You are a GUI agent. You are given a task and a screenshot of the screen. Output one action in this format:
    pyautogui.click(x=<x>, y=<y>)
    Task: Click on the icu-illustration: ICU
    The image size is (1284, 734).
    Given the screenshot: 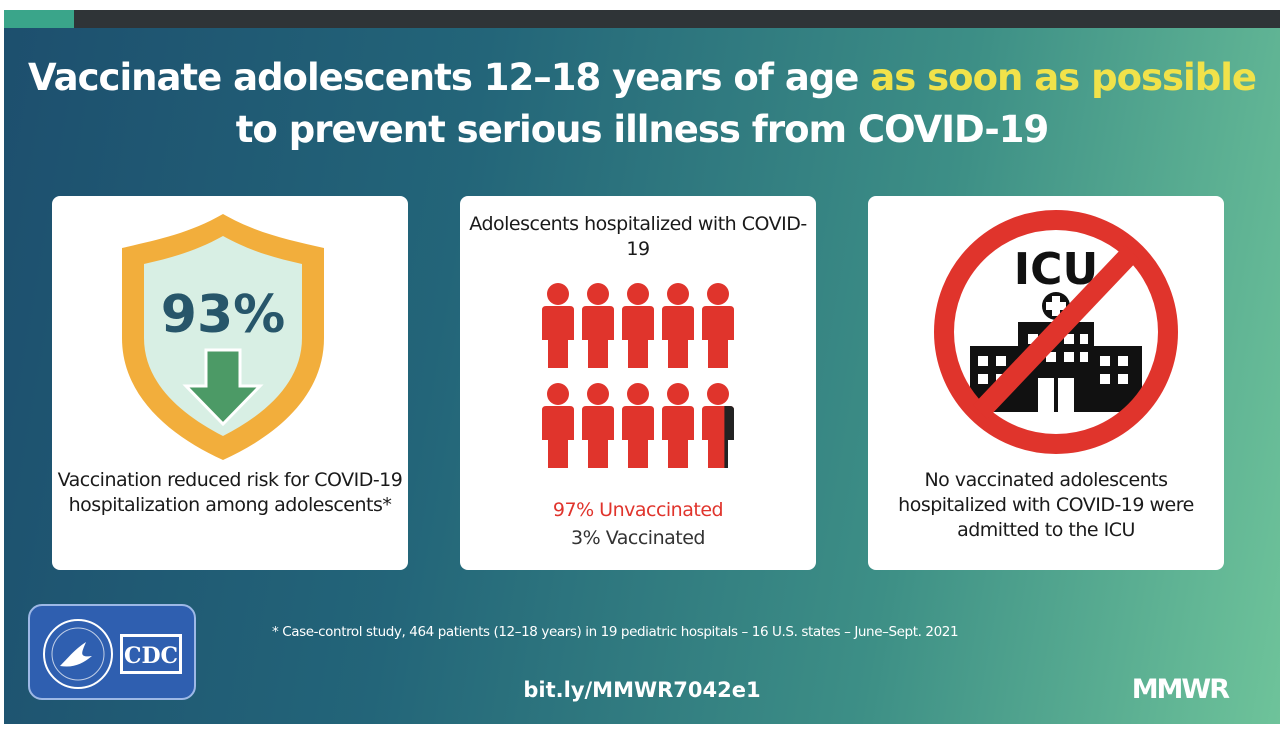 What is the action you would take?
    pyautogui.click(x=1056, y=332)
    